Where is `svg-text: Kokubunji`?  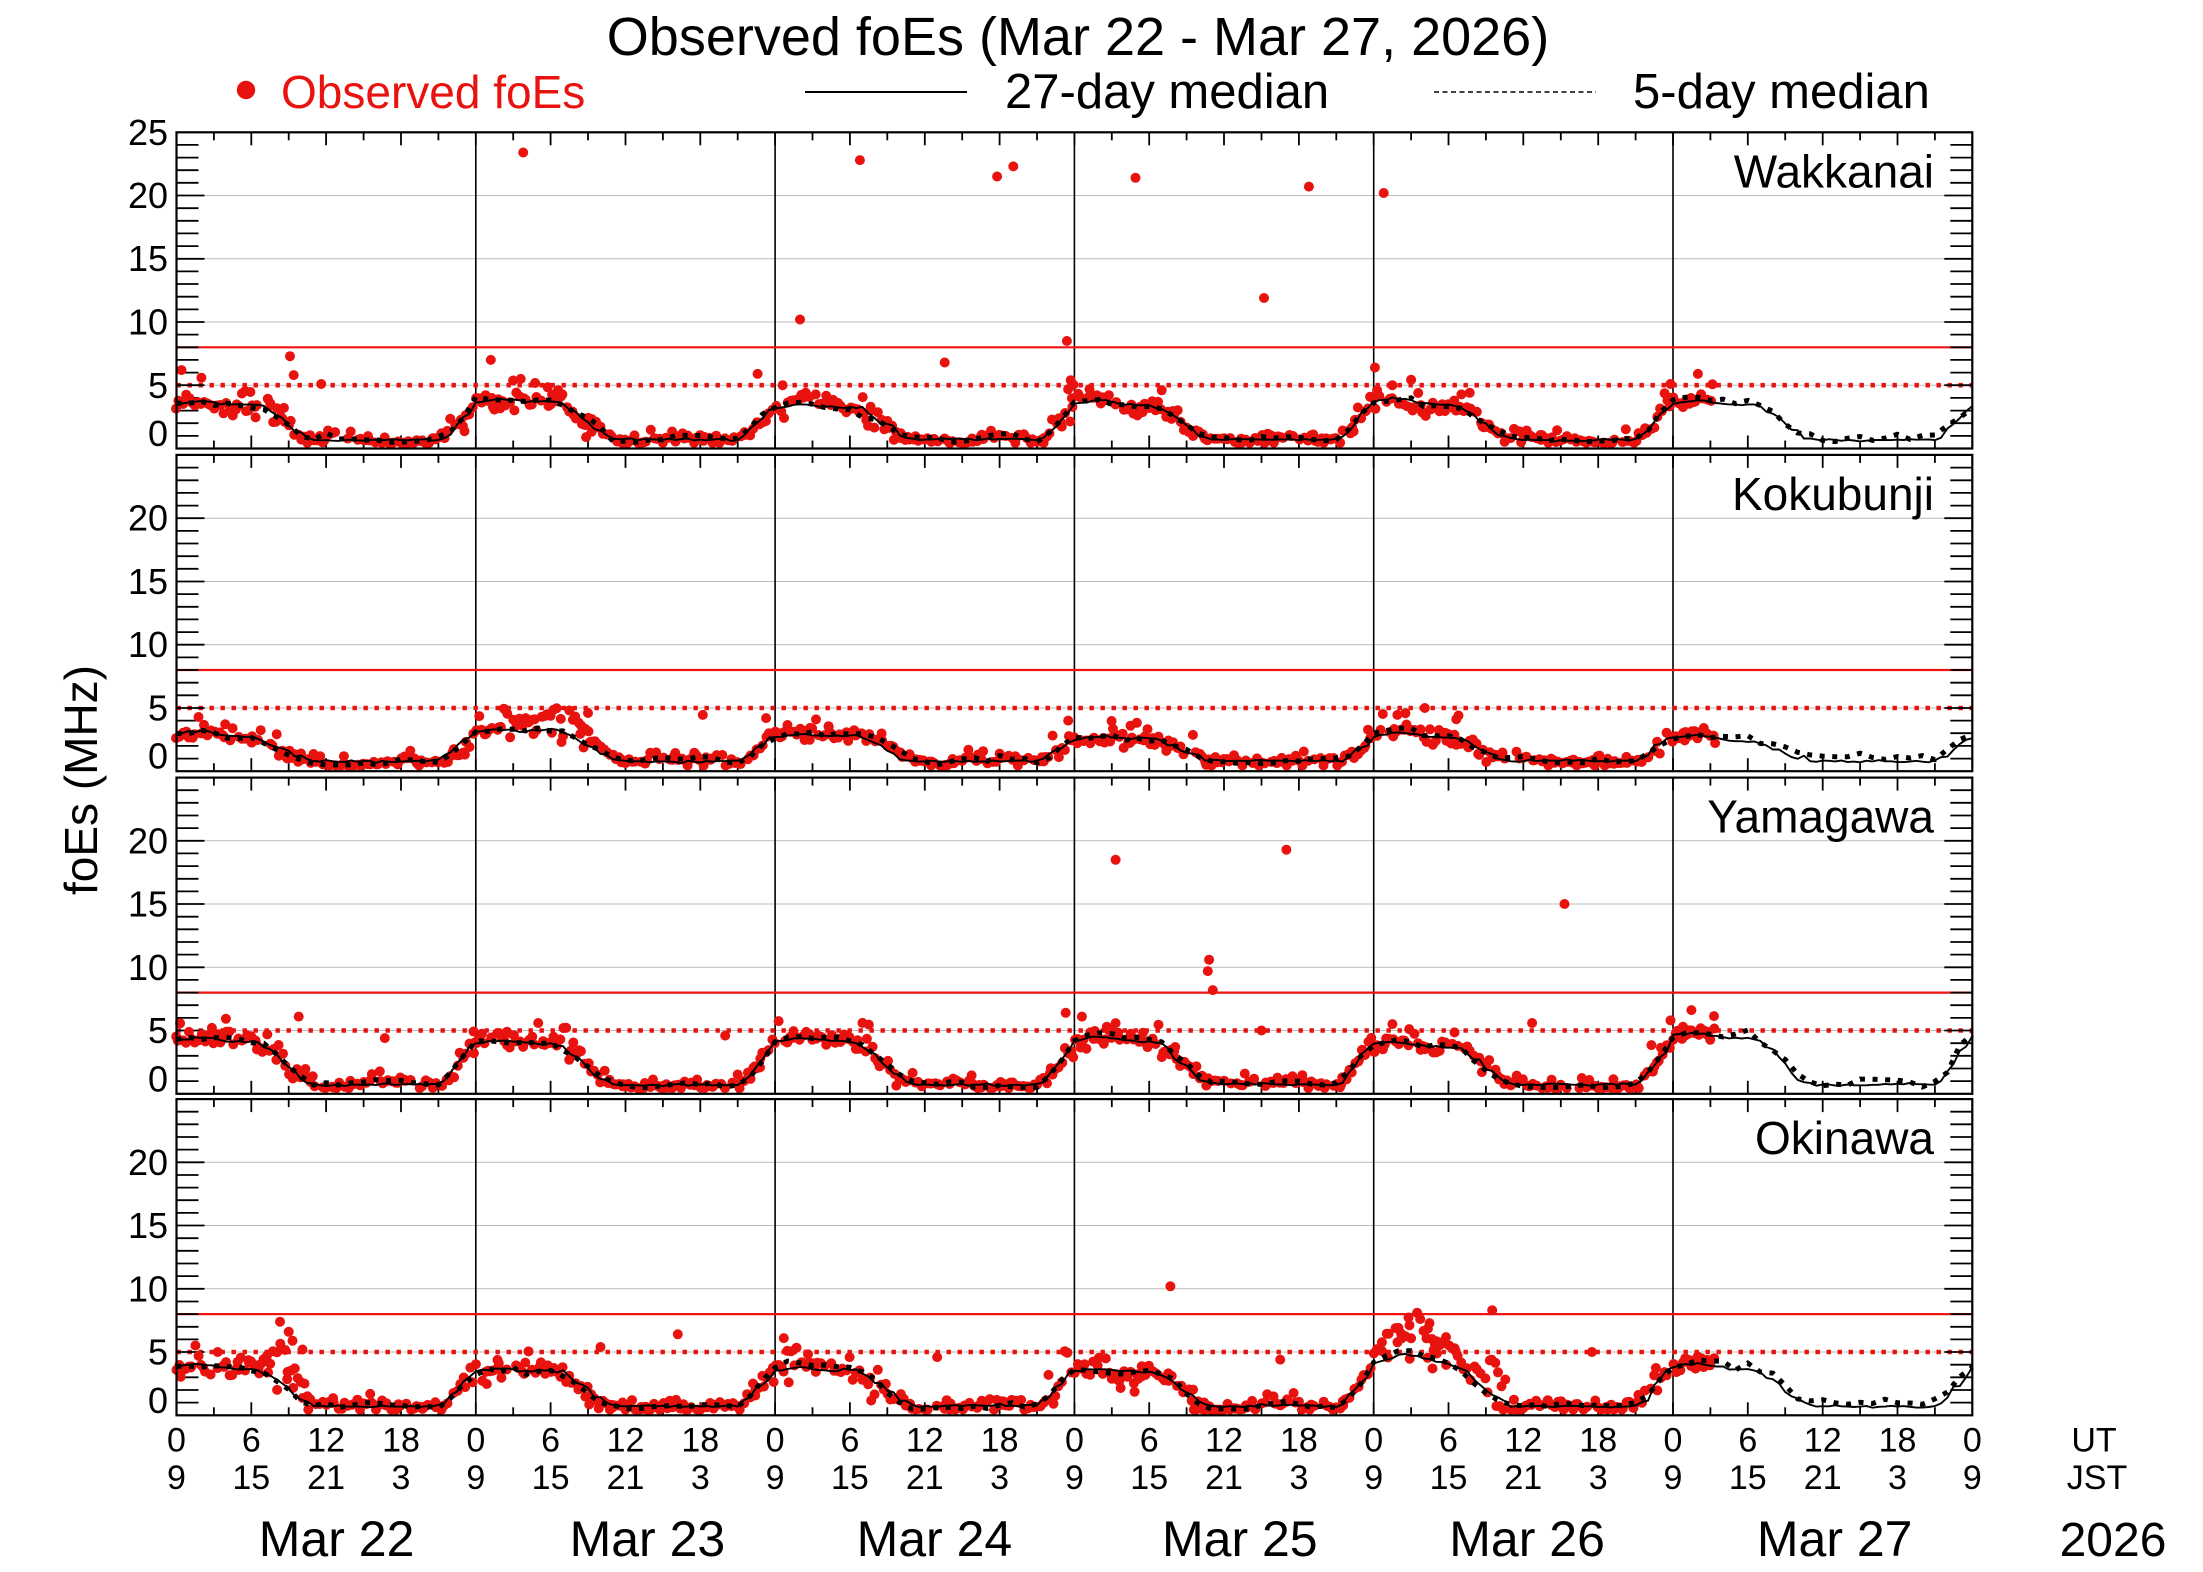
svg-text: Kokubunji is located at coordinates (1833, 494).